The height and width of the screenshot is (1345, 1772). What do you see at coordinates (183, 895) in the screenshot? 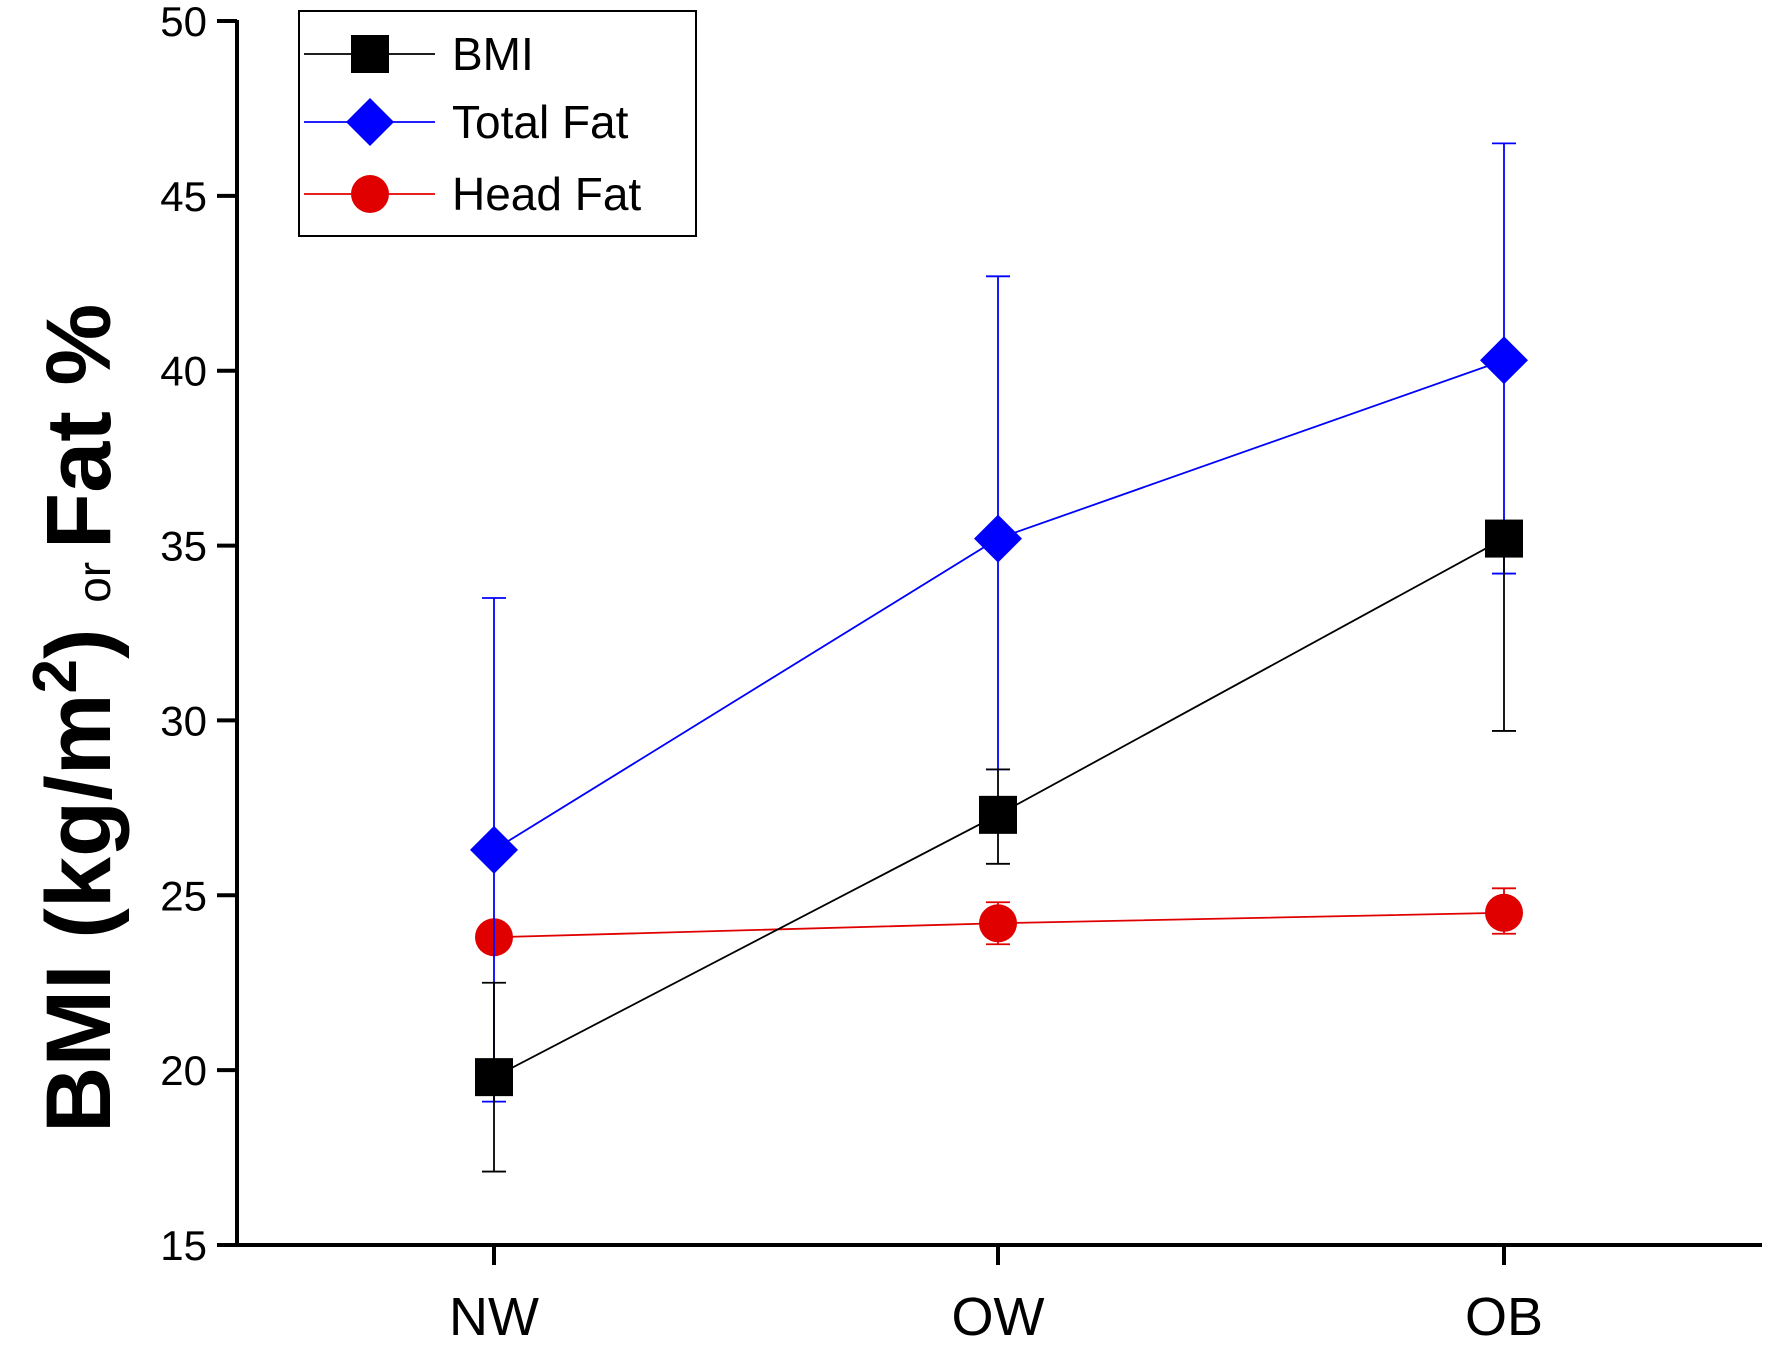
I see `y-tick-label: 25` at bounding box center [183, 895].